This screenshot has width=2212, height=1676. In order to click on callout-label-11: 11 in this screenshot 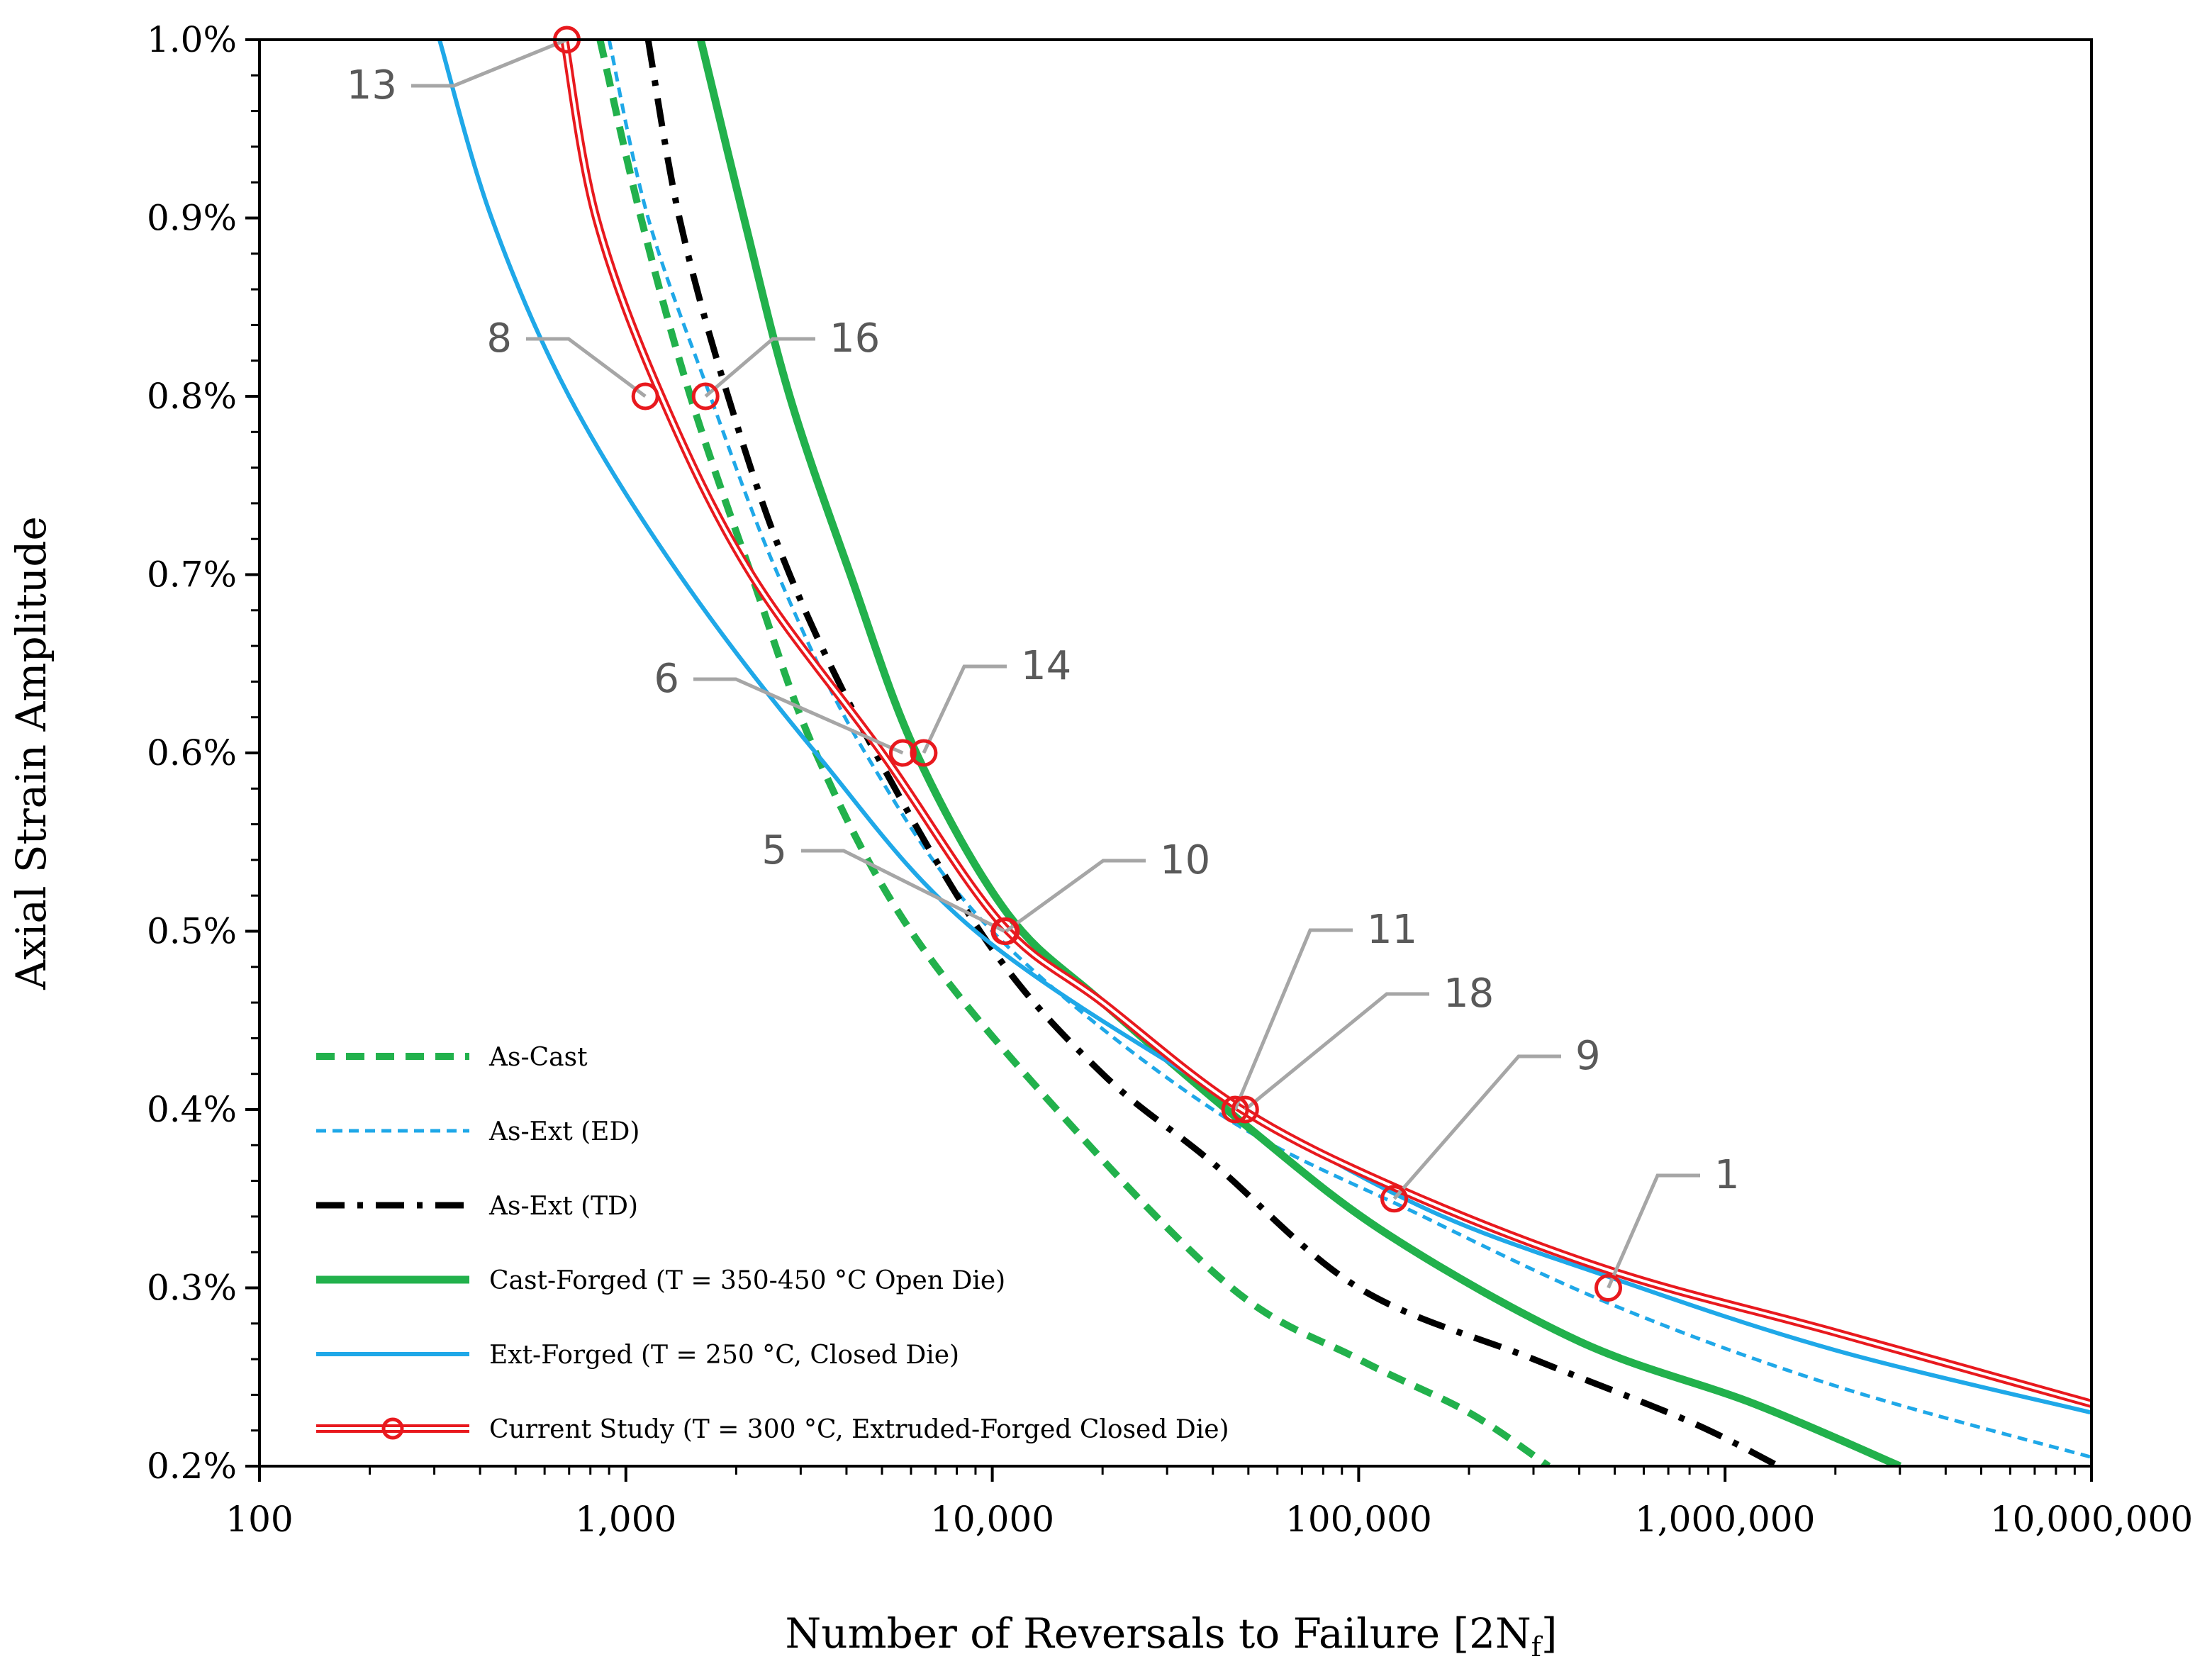, I will do `click(1392, 930)`.